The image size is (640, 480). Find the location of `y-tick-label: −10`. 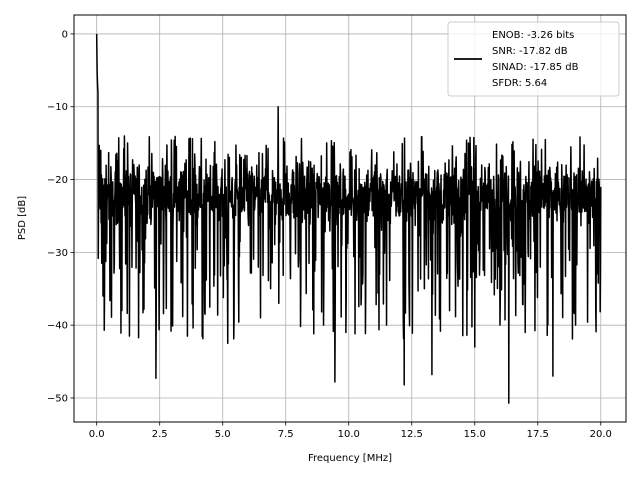

y-tick-label: −10 is located at coordinates (57, 107).